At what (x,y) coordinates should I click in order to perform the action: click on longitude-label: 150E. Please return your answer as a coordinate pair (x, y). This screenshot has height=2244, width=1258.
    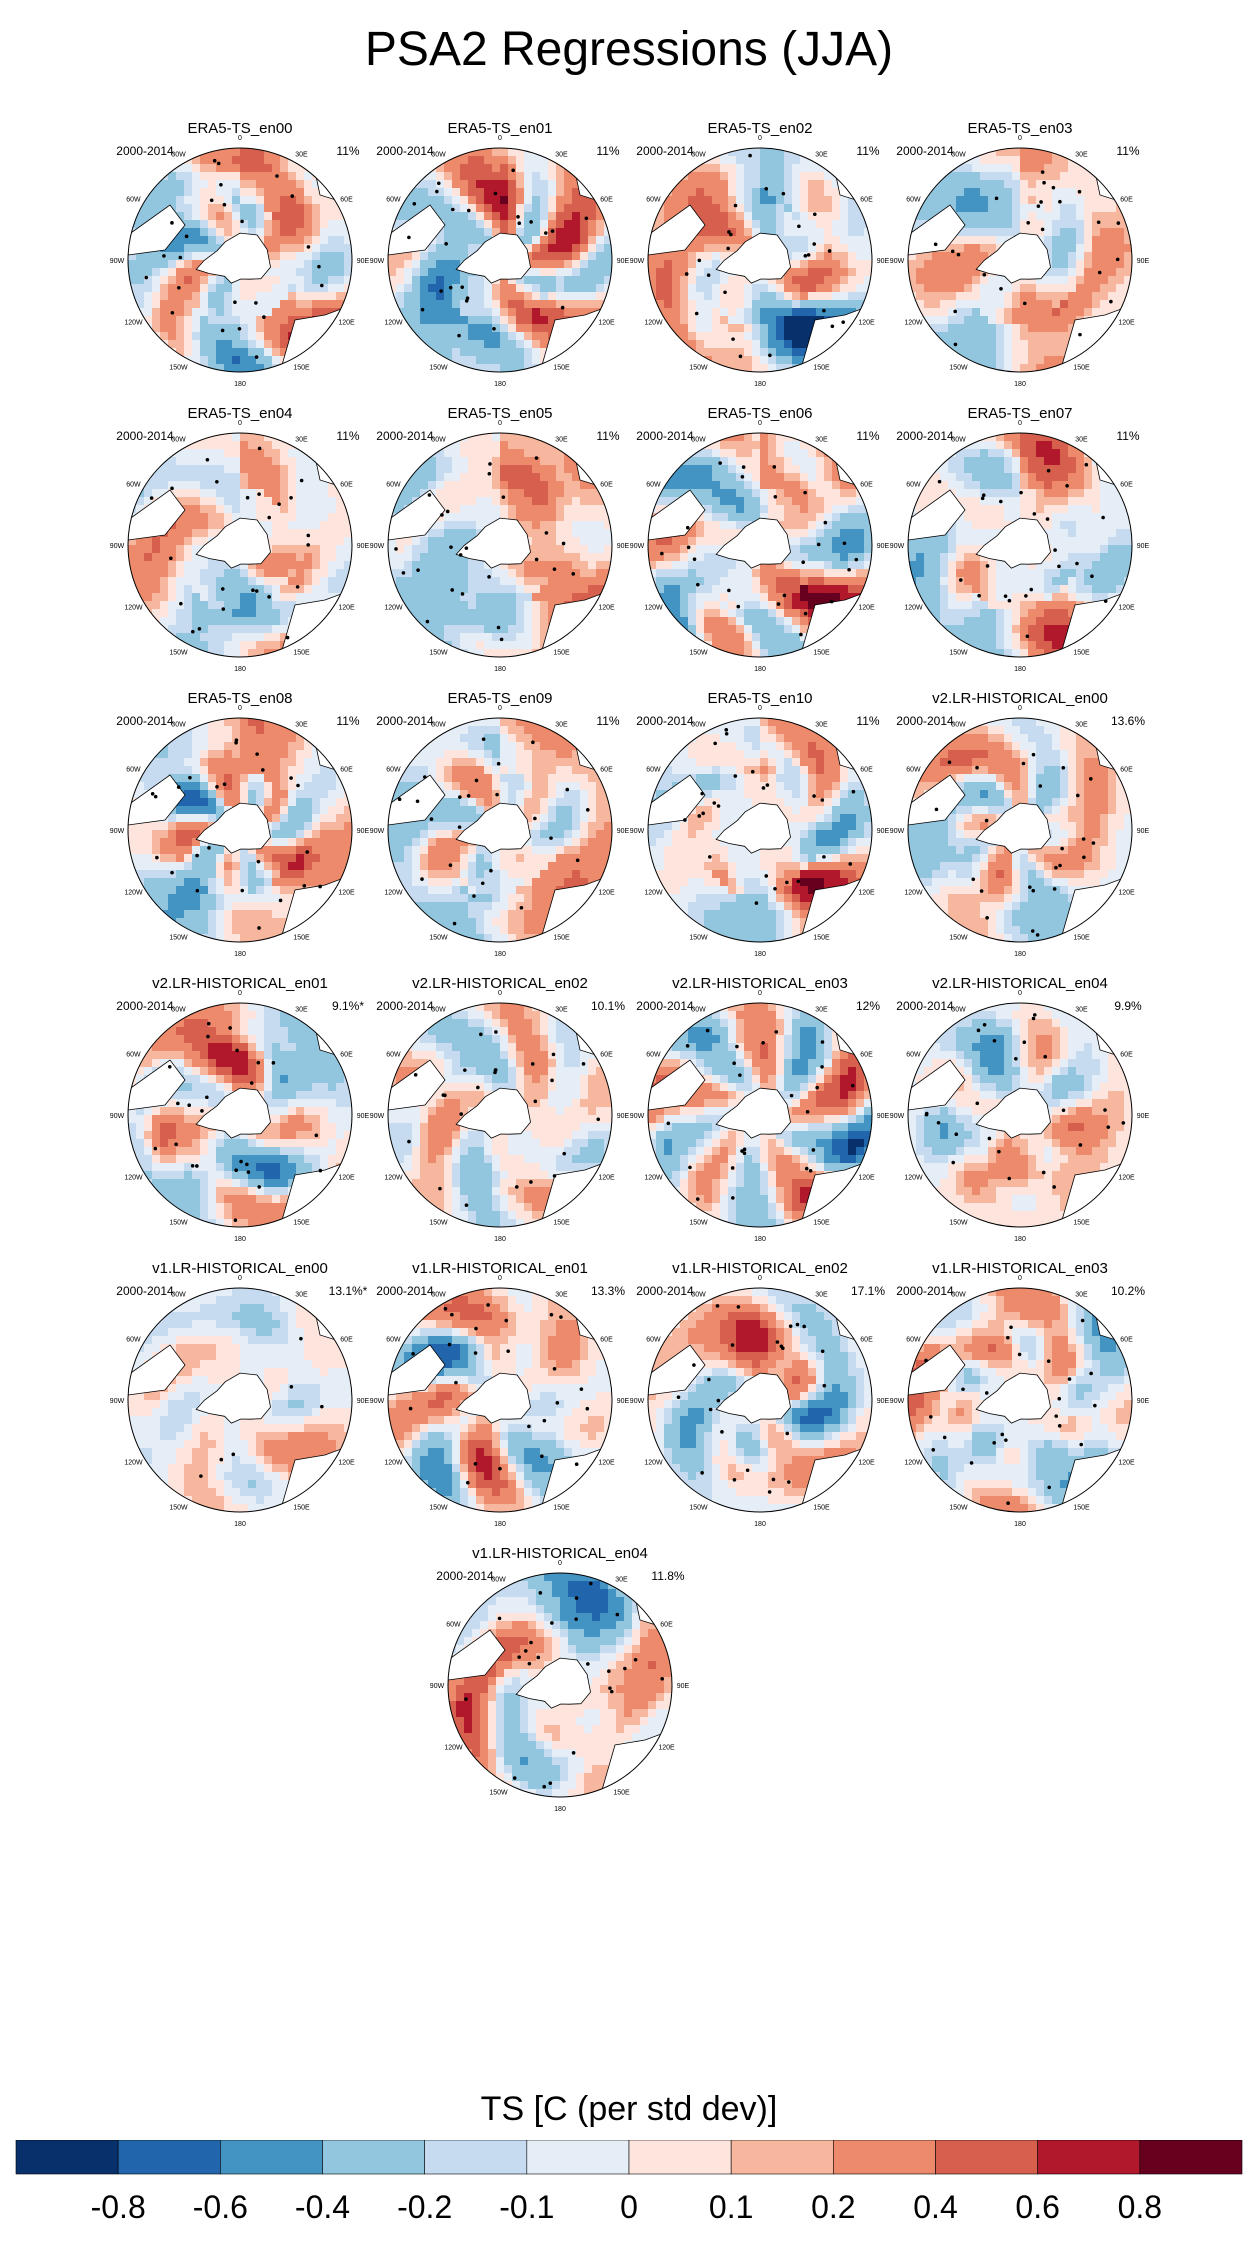
    Looking at the image, I should click on (561, 938).